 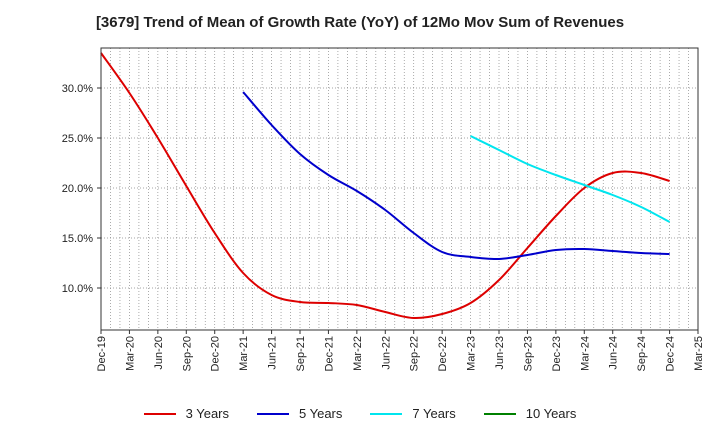 What do you see at coordinates (614, 353) in the screenshot?
I see `x-tick-label: Jun-24` at bounding box center [614, 353].